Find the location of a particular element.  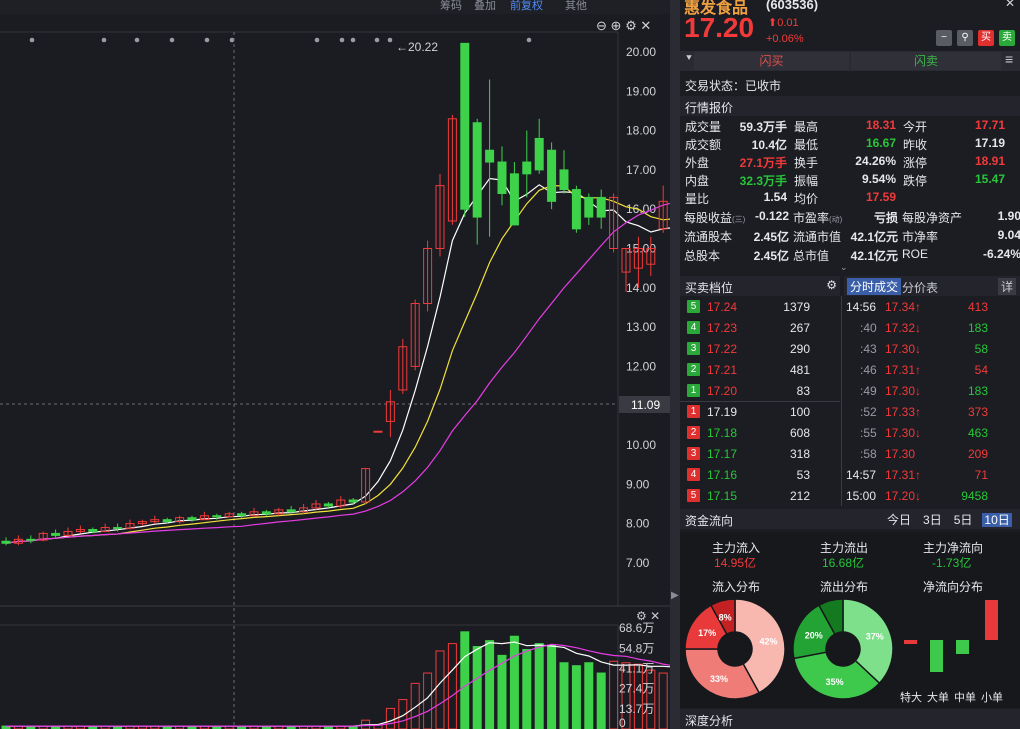

zoom-in-icon: ⊕ is located at coordinates (616, 25).